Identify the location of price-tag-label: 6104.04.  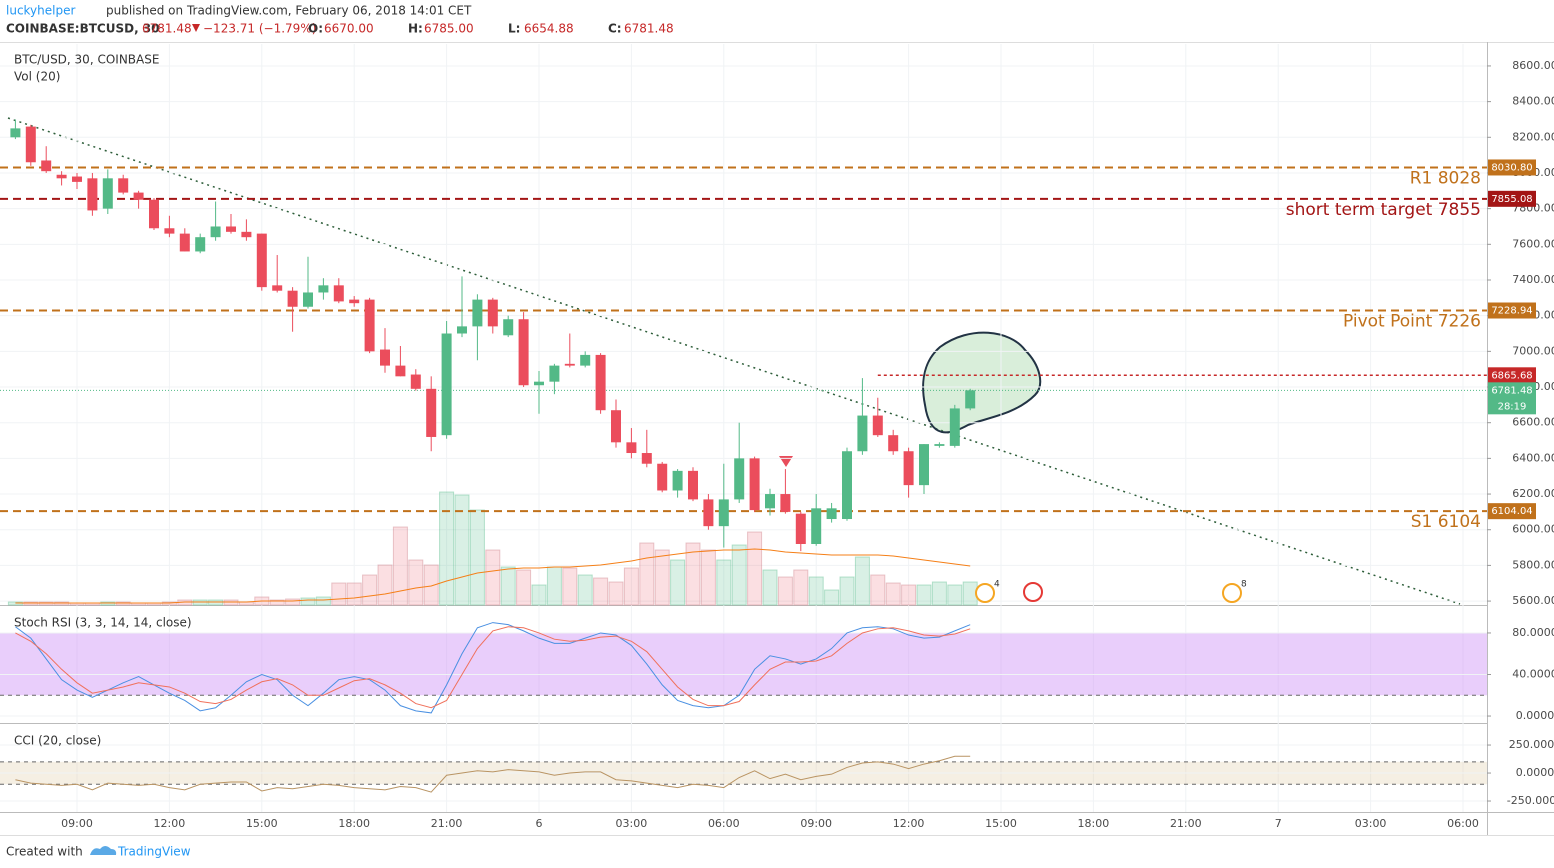
(1511, 511).